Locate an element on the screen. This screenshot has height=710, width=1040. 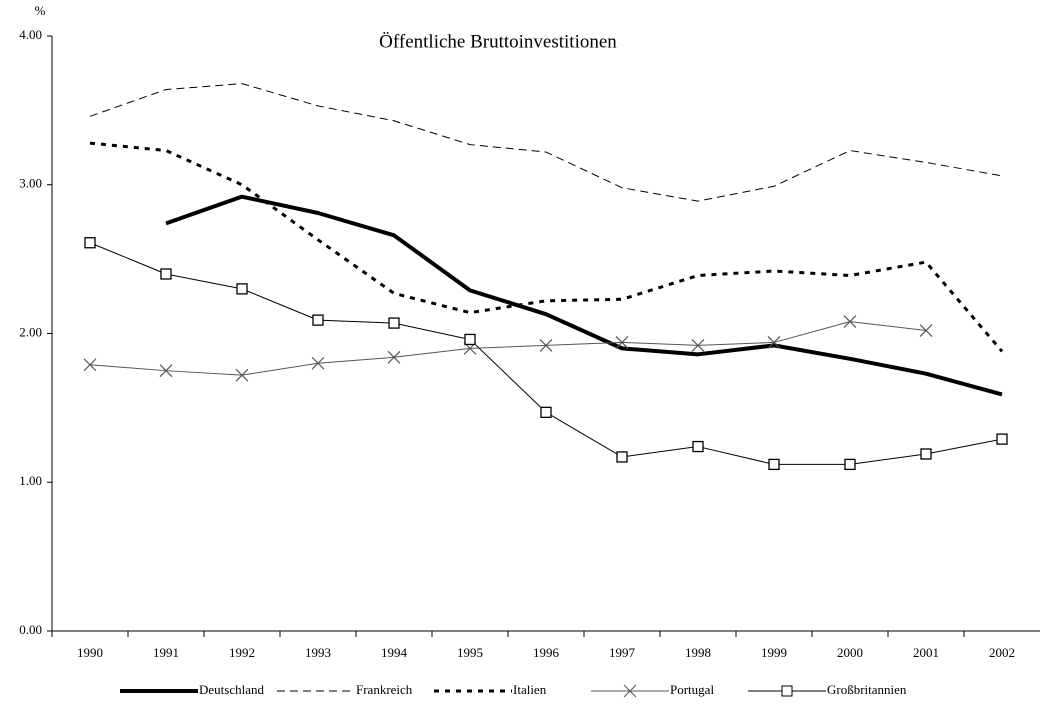
x-tick-label: 2001 is located at coordinates (926, 652).